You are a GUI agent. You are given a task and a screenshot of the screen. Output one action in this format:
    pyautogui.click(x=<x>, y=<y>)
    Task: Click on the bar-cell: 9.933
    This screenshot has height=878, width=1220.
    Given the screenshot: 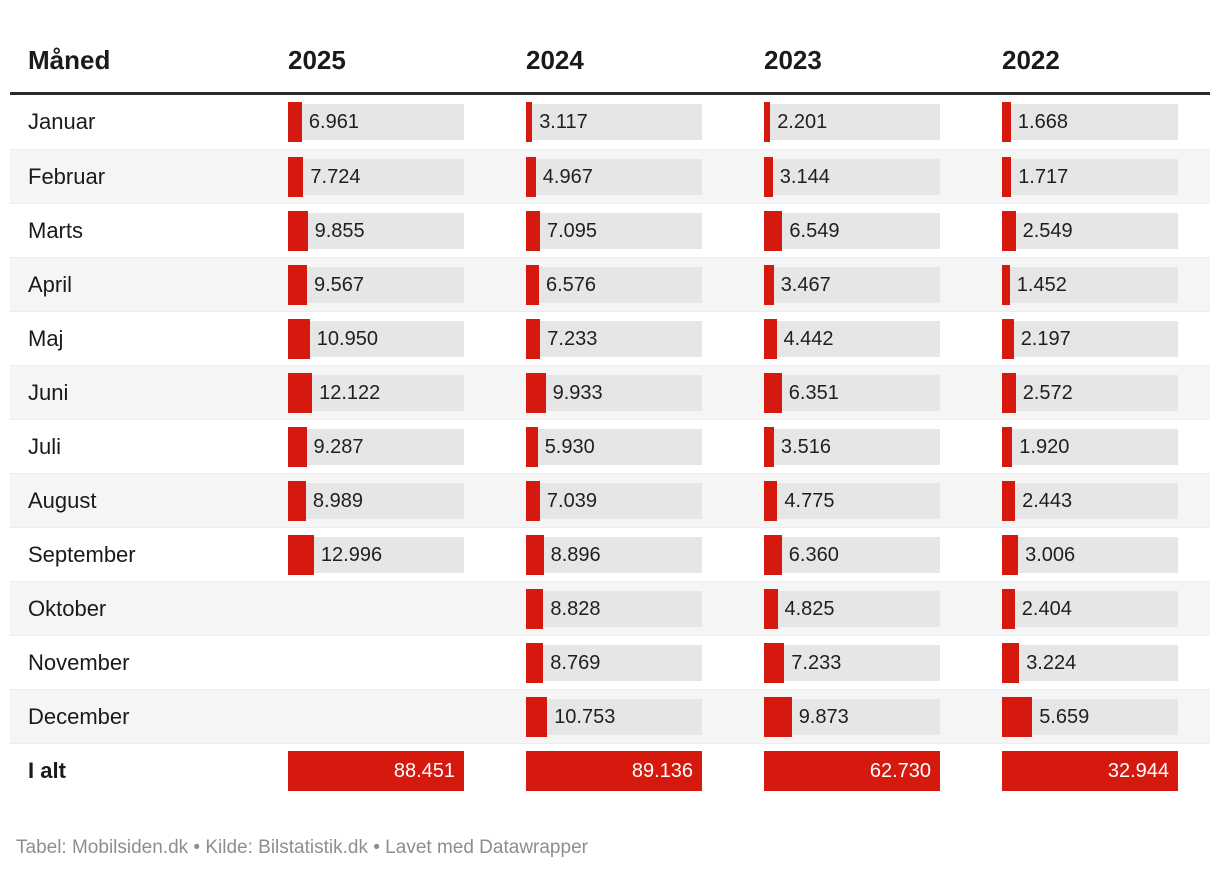 What is the action you would take?
    pyautogui.click(x=645, y=393)
    